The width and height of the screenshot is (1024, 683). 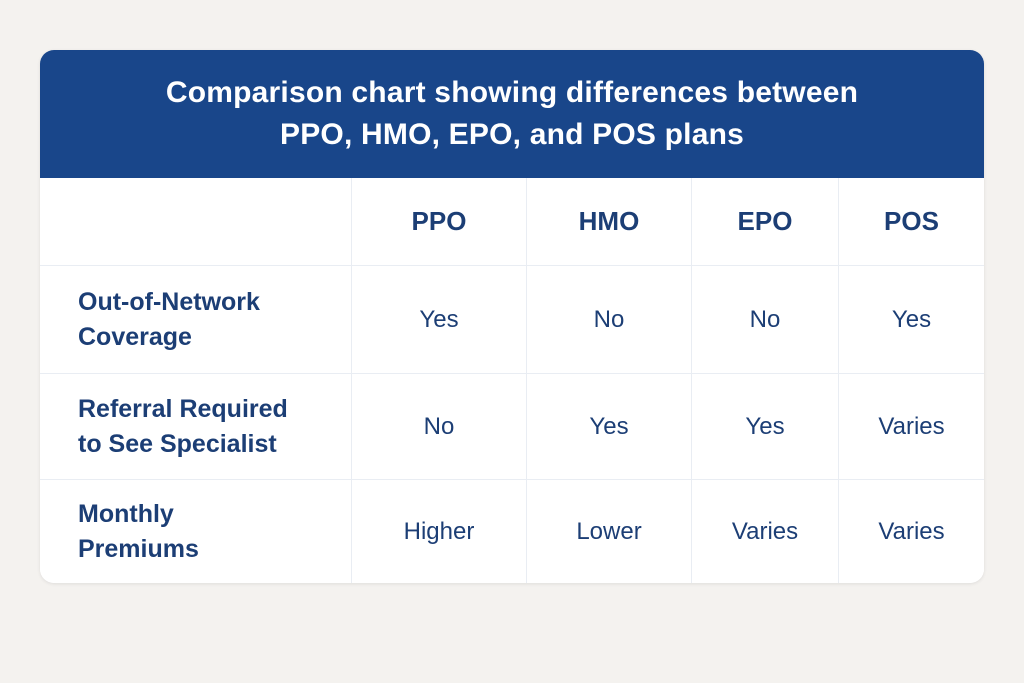 I want to click on cell-premiums-pos: Varies, so click(x=911, y=531).